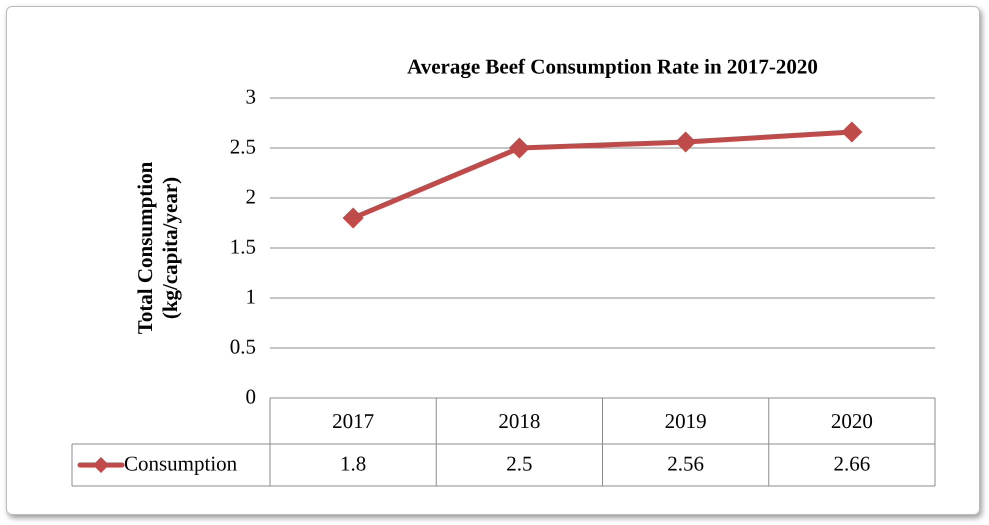  Describe the element at coordinates (243, 346) in the screenshot. I see `y-tick-label: 0.5` at that location.